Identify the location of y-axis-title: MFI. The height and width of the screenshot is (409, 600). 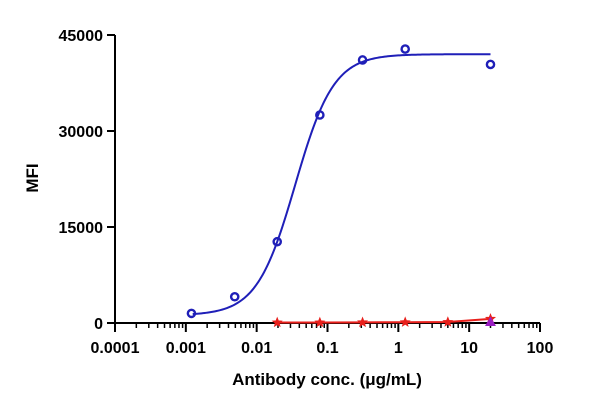
(32, 177).